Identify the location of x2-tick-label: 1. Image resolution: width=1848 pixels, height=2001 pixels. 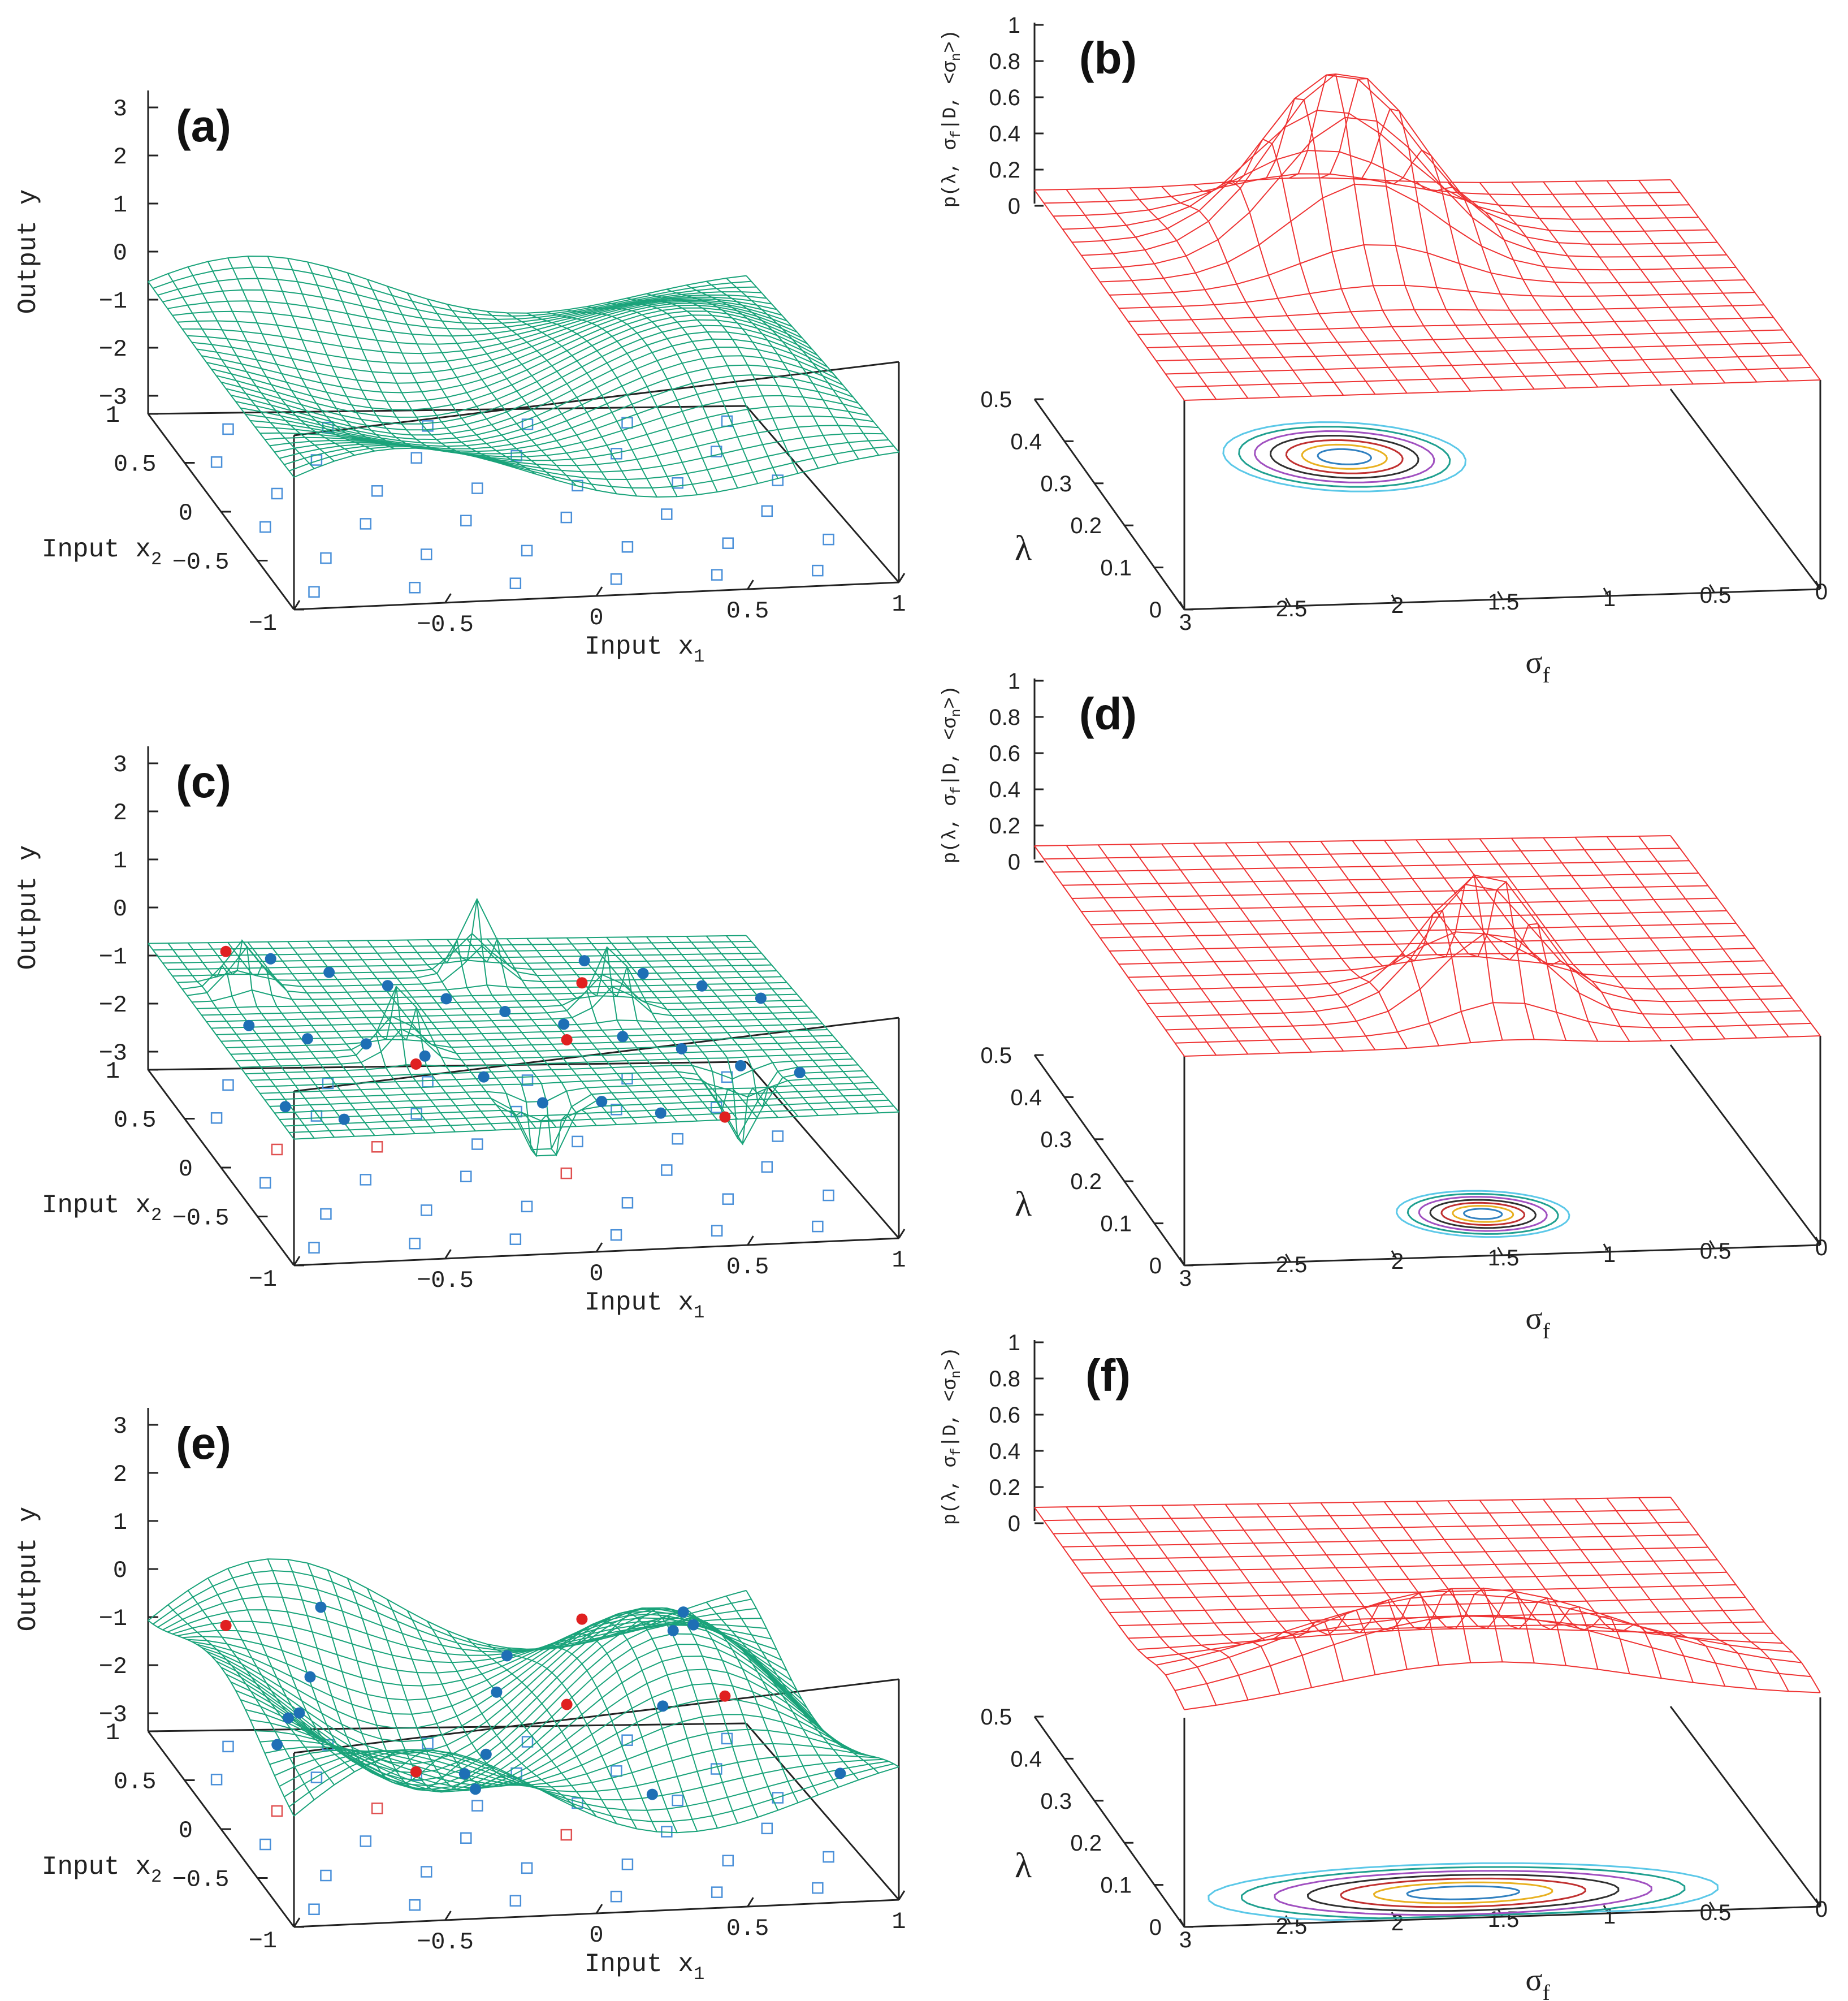
(113, 1733).